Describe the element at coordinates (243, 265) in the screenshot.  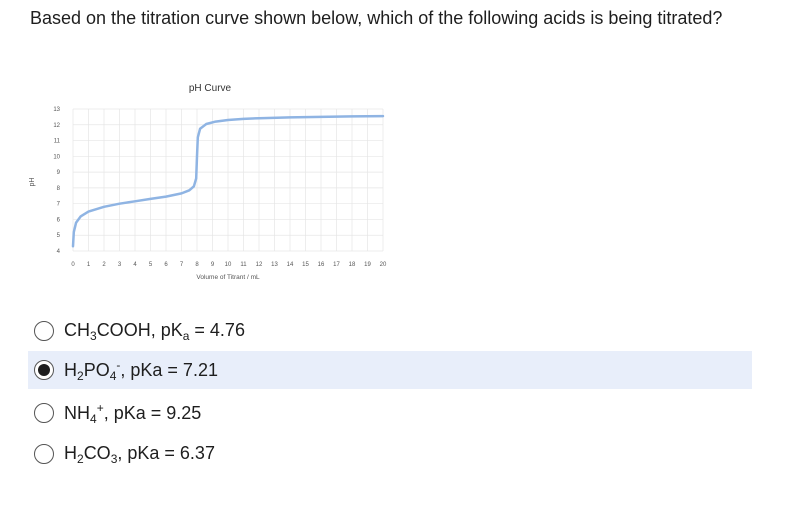
I see `x-tick-label: 11` at that location.